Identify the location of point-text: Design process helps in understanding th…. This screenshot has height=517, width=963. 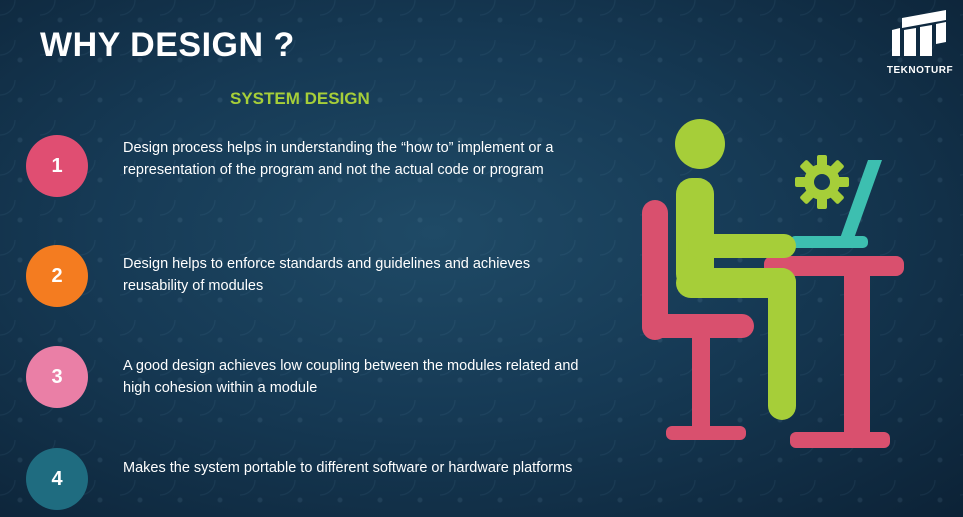
(338, 159).